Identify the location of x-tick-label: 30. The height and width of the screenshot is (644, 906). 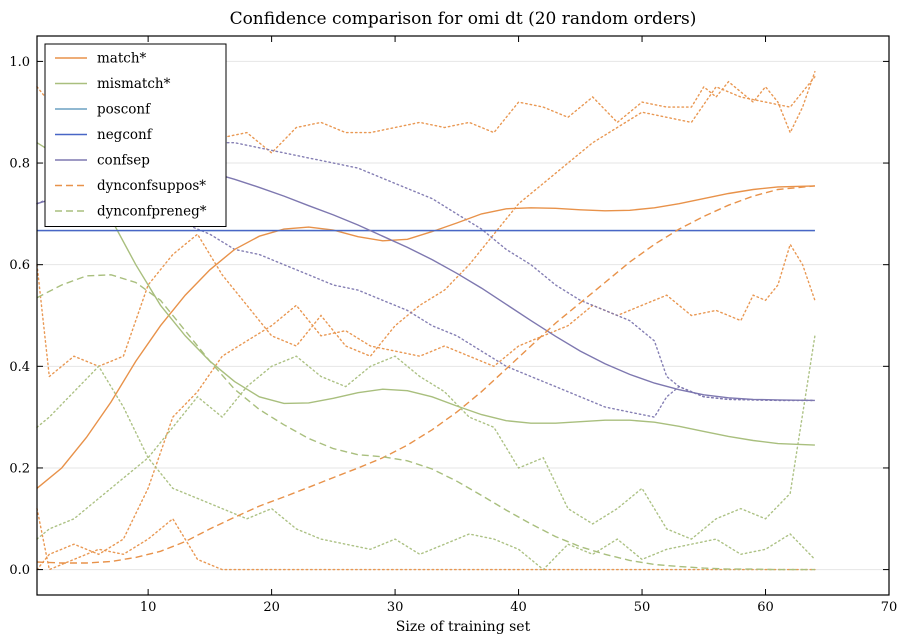
(395, 607).